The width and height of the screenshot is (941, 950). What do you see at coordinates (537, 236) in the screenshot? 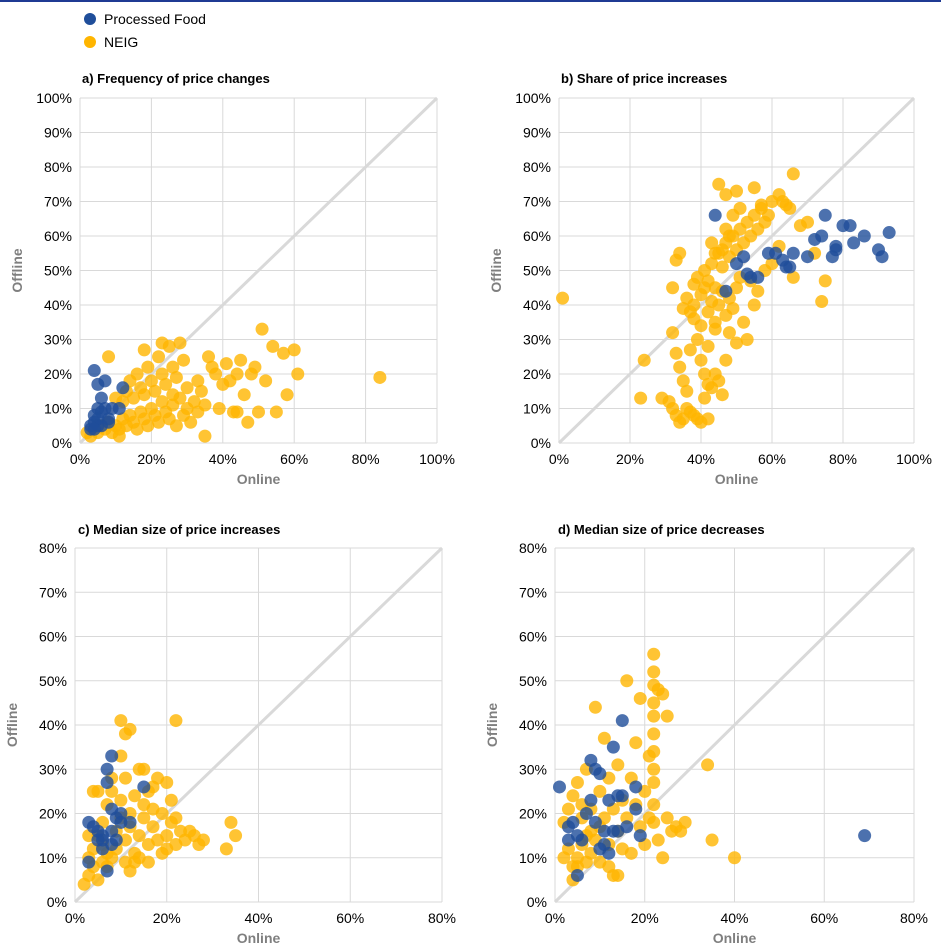
I see `y-tick-label: 60%` at bounding box center [537, 236].